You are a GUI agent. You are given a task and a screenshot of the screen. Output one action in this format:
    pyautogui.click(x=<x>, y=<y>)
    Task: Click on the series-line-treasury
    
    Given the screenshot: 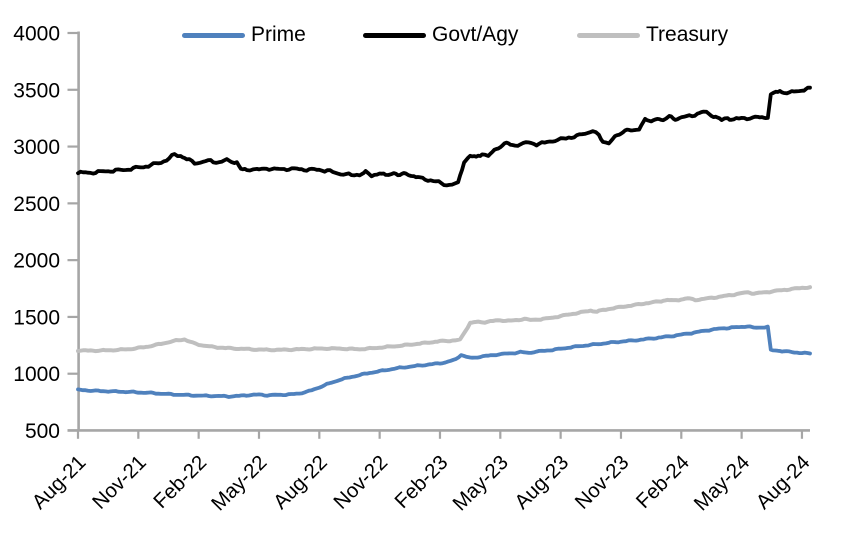 What is the action you would take?
    pyautogui.click(x=444, y=319)
    